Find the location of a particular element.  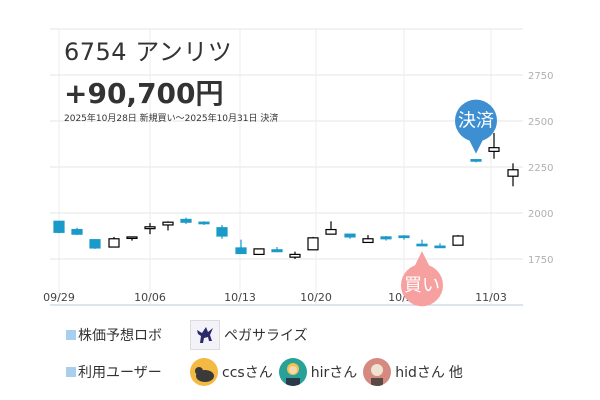

y-tick-label: 1750 is located at coordinates (540, 260).